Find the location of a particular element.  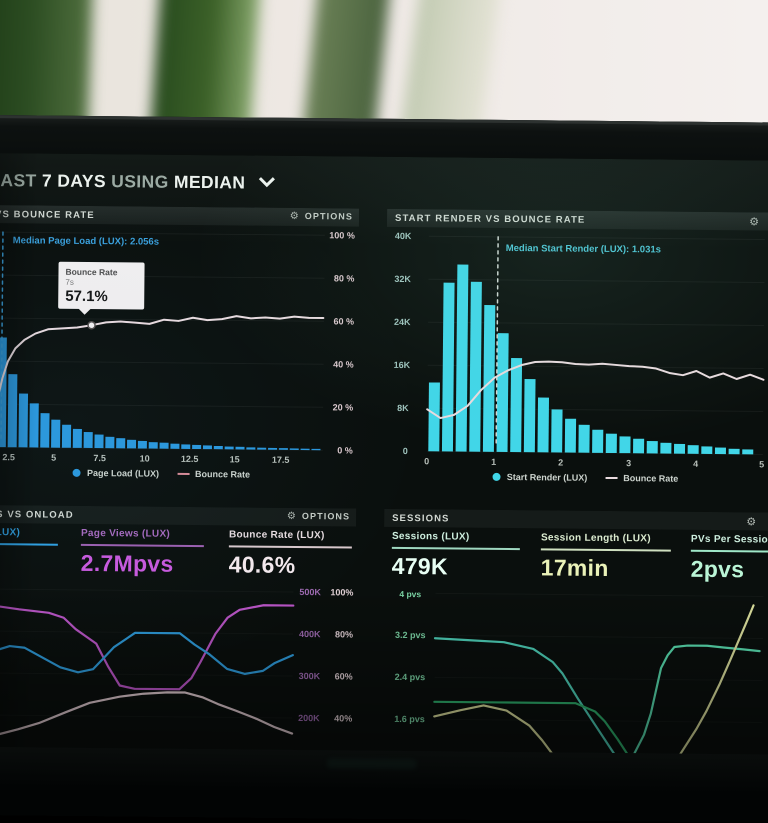

x-axis-tick: 2.5 is located at coordinates (9, 457).